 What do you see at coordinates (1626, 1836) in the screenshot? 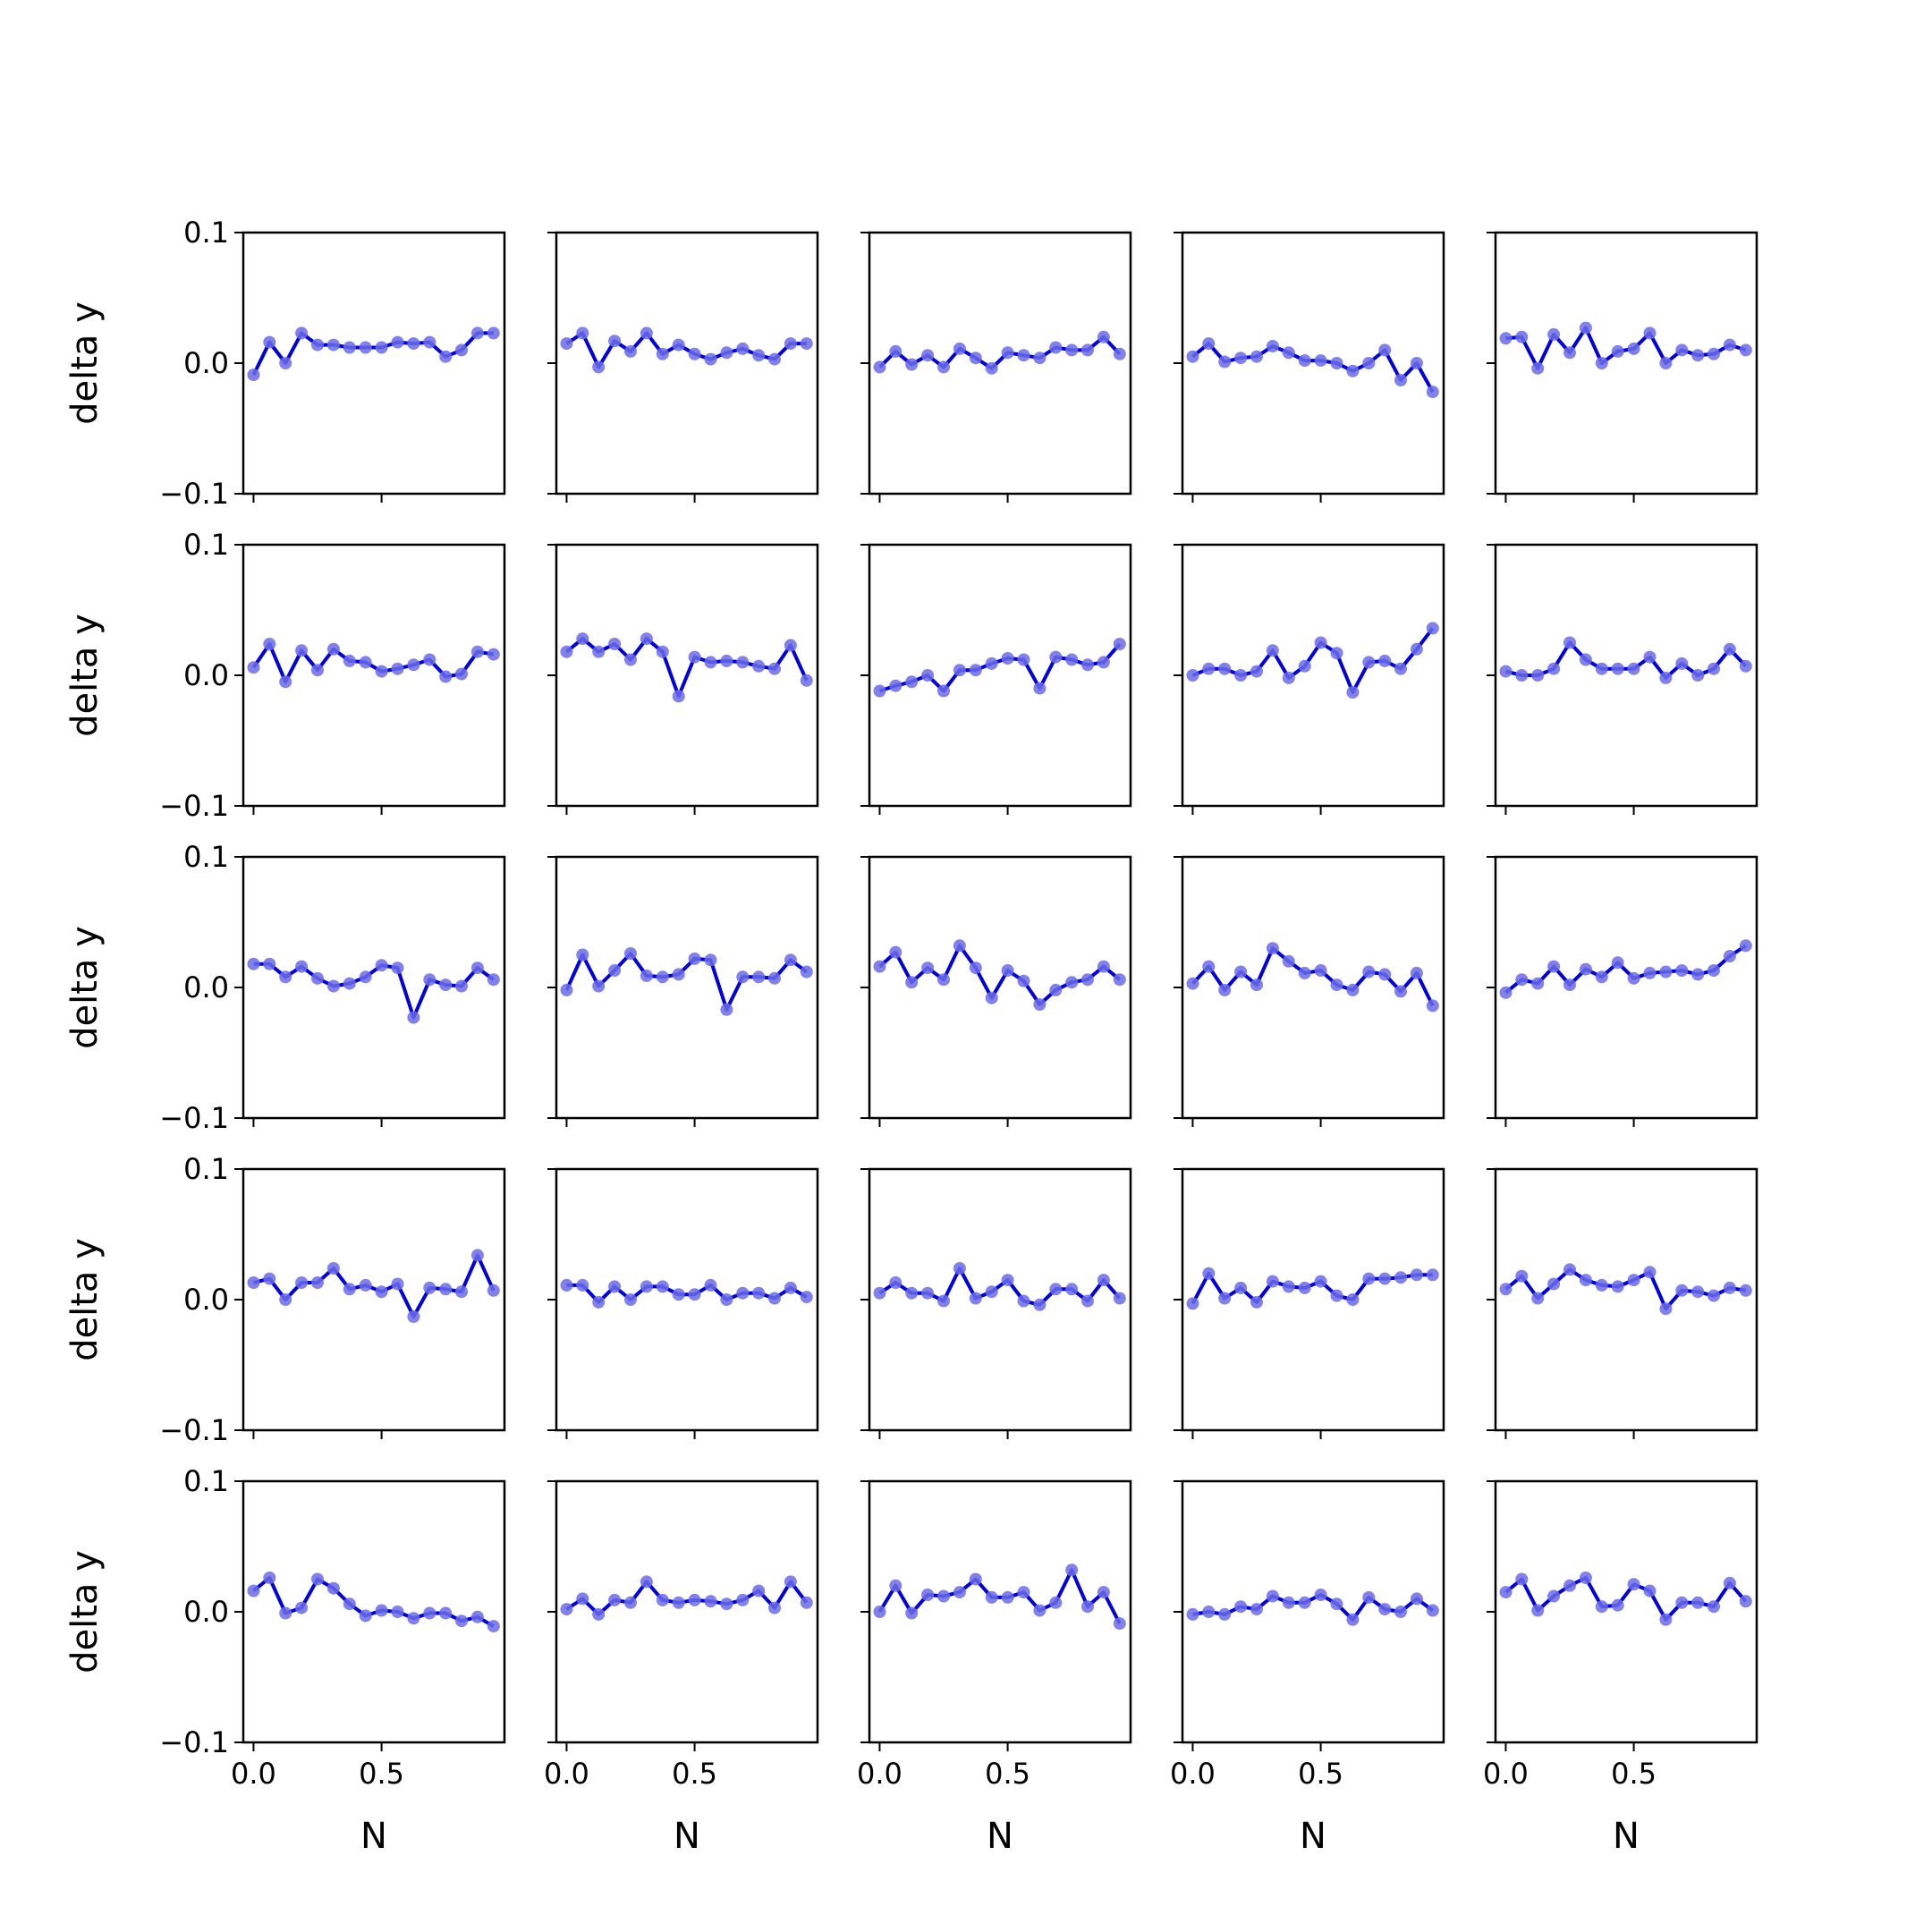
I see `x-axis-label: N` at bounding box center [1626, 1836].